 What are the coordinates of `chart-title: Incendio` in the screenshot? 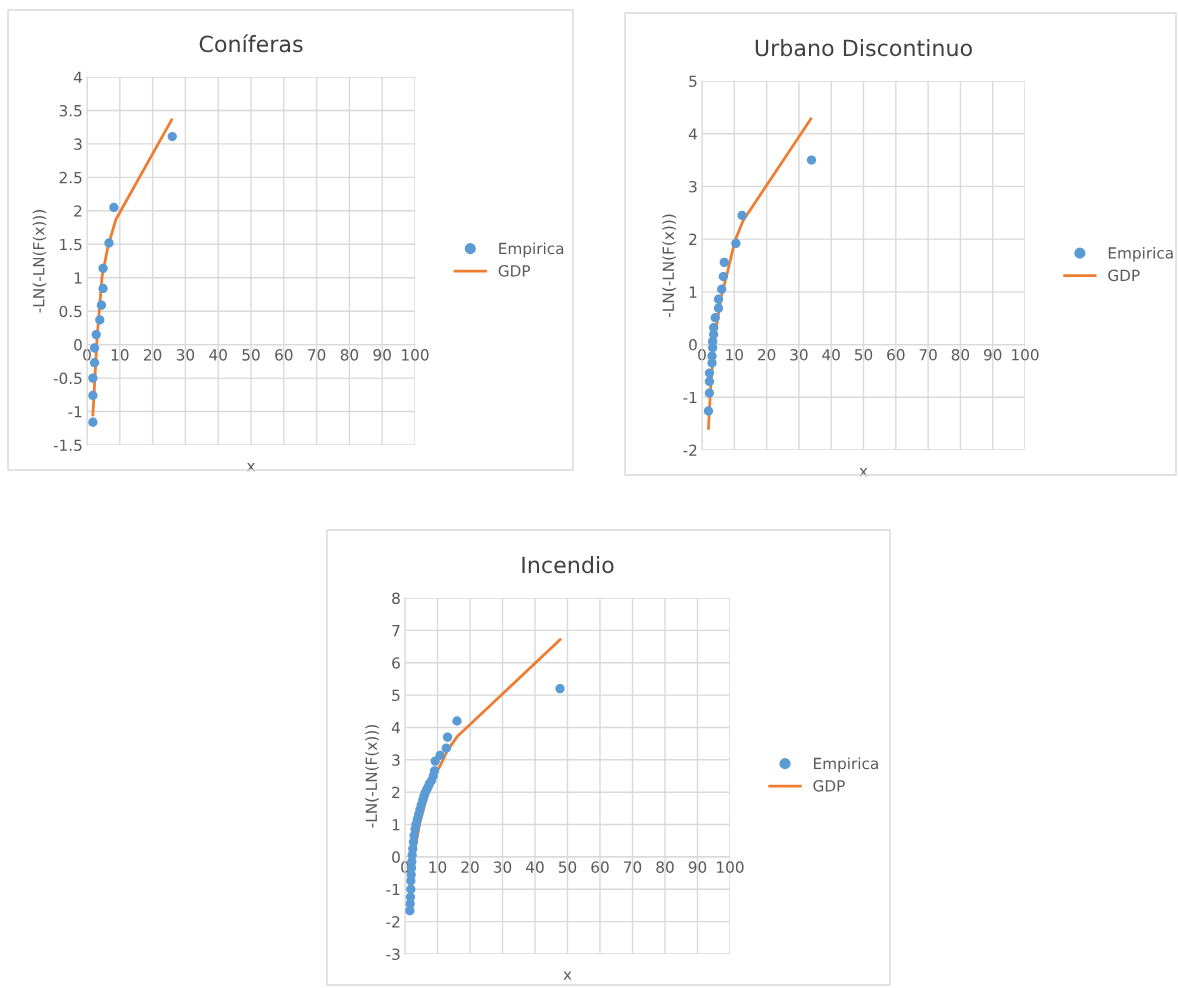 It's located at (568, 565).